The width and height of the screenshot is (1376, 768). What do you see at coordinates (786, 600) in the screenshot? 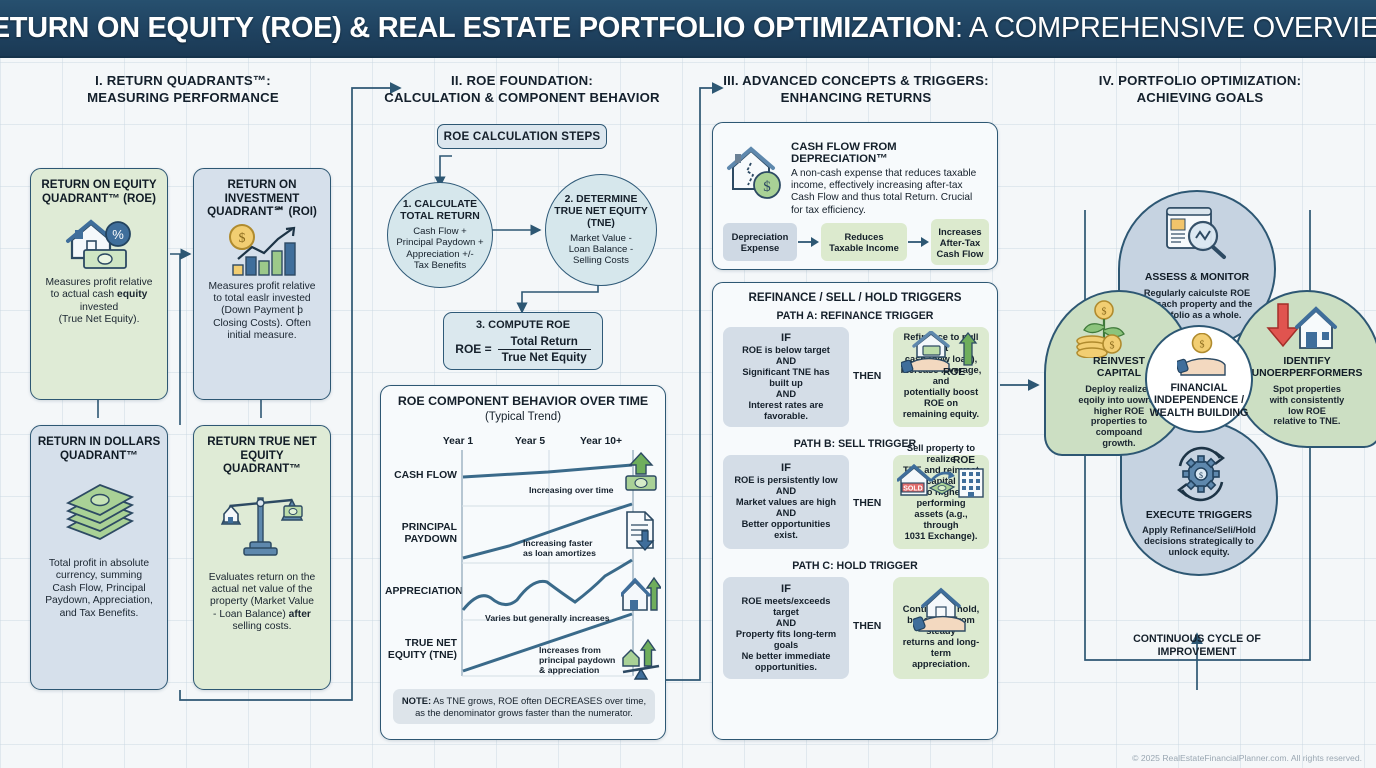
I see `path-c-if-l1: ROE meets/exceeds` at bounding box center [786, 600].